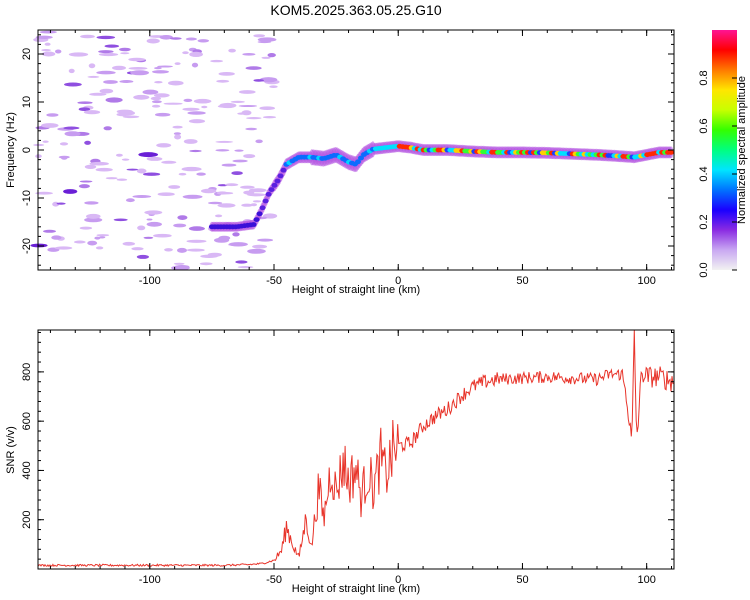 This screenshot has height=600, width=750. I want to click on x-tick-label: 0, so click(398, 580).